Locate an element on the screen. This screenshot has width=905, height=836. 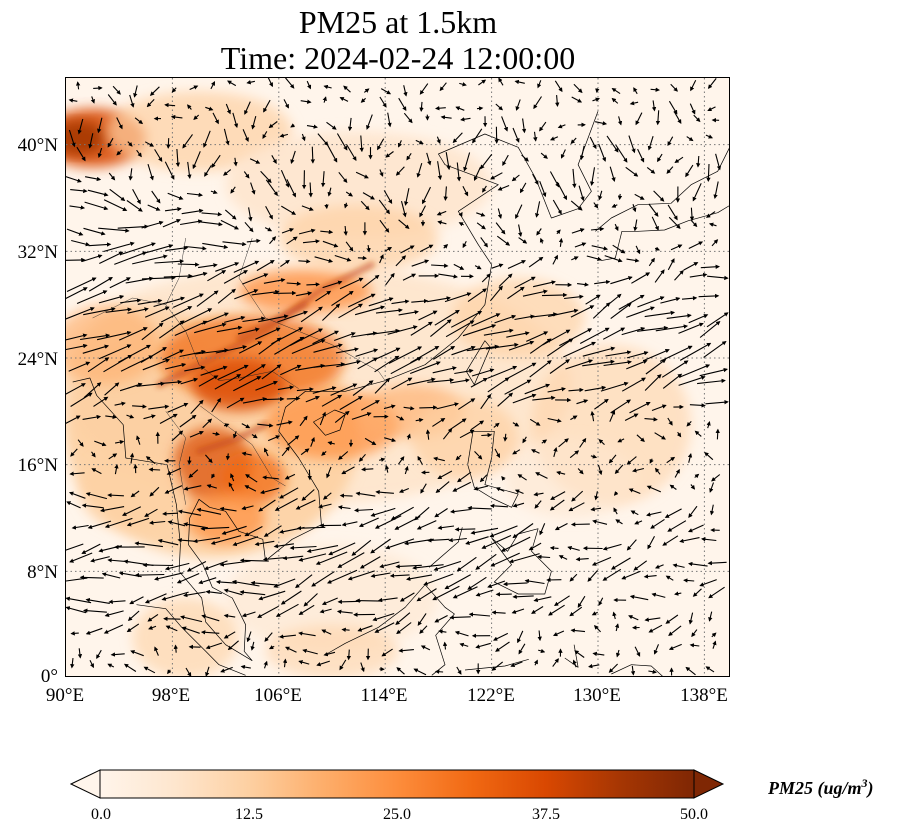
colorbar-label-exponent: 3 is located at coordinates (864, 783).